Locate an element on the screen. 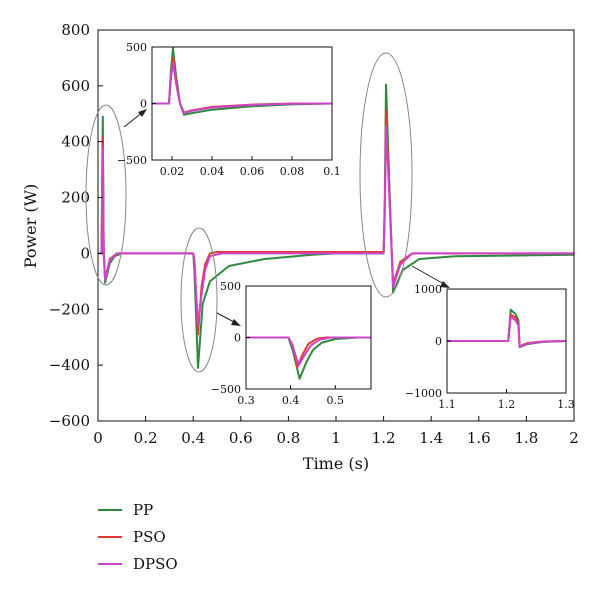  inset-x-tick-label: 1.1 is located at coordinates (447, 404).